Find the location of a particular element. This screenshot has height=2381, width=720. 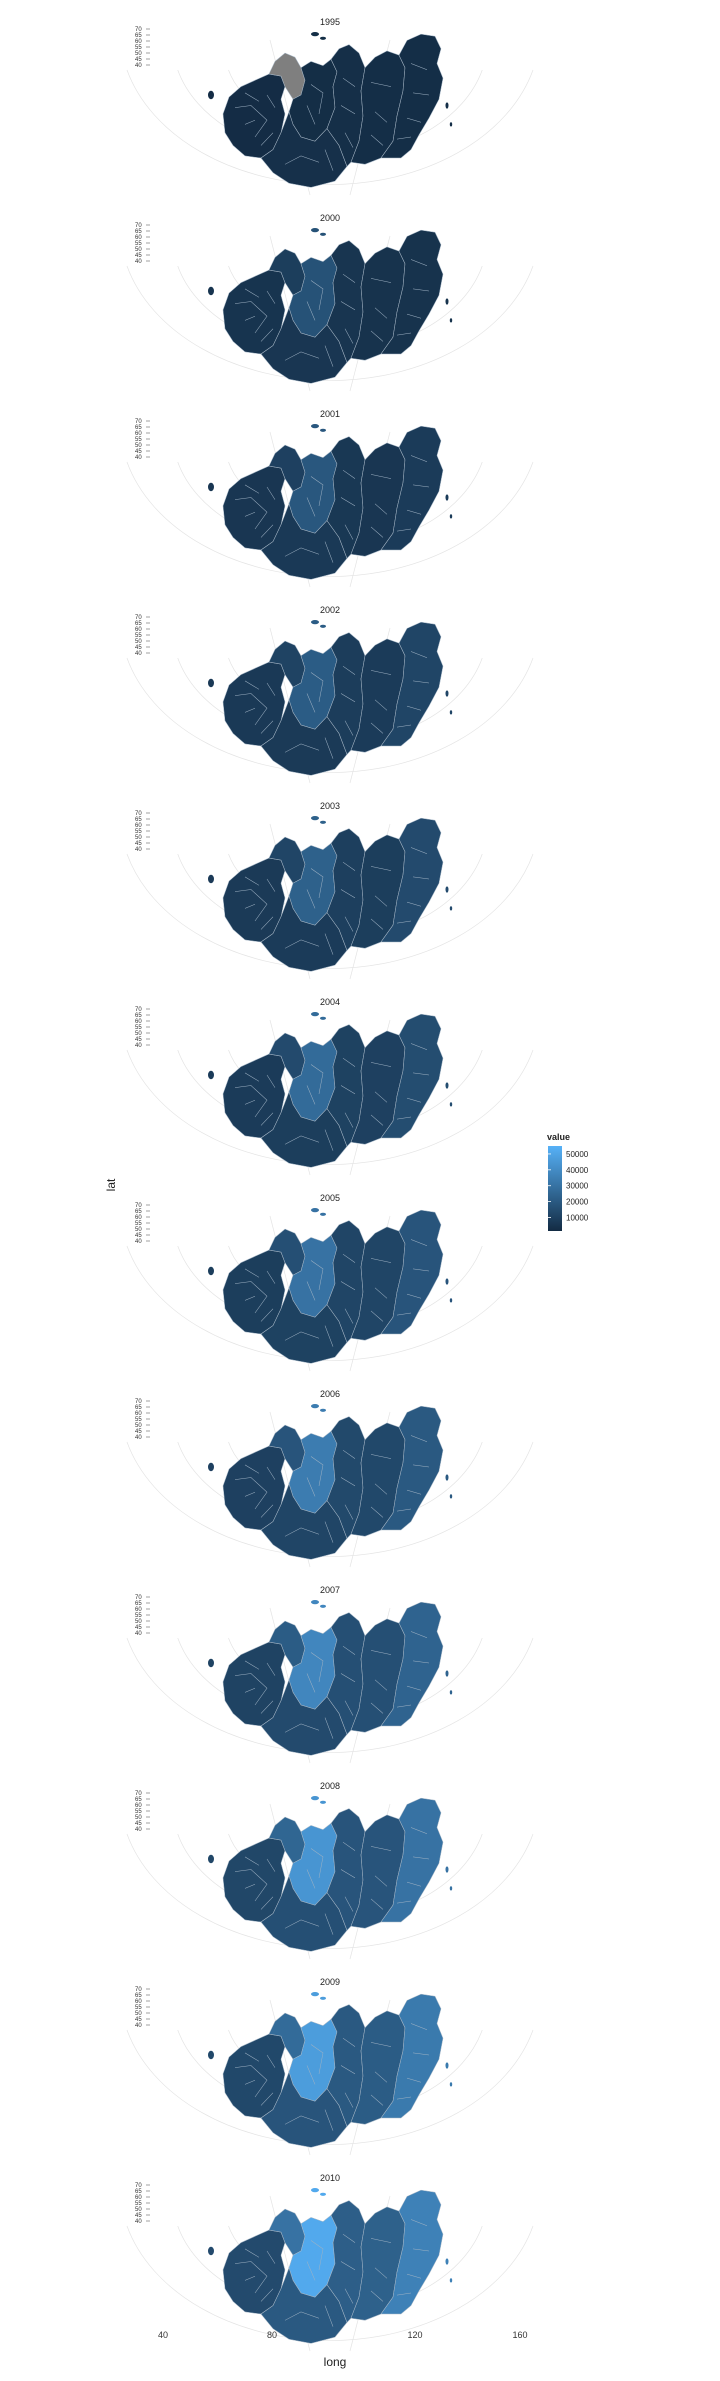

legend-labels: 50000 40000 30000 20000 10000 is located at coordinates (568, 1186).